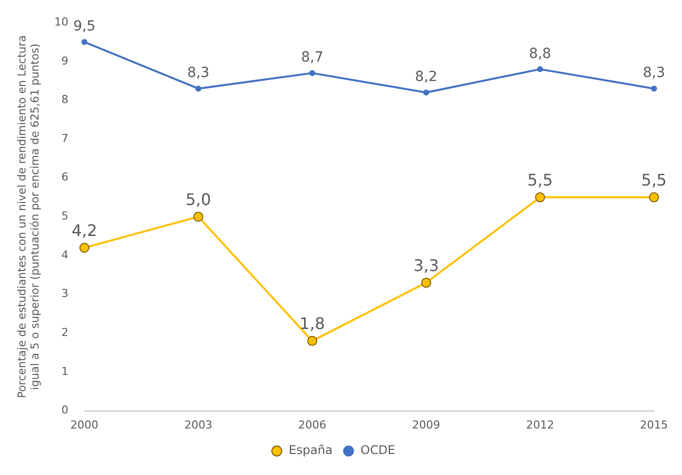 The width and height of the screenshot is (682, 475). I want to click on y-tick-label: 9, so click(64, 61).